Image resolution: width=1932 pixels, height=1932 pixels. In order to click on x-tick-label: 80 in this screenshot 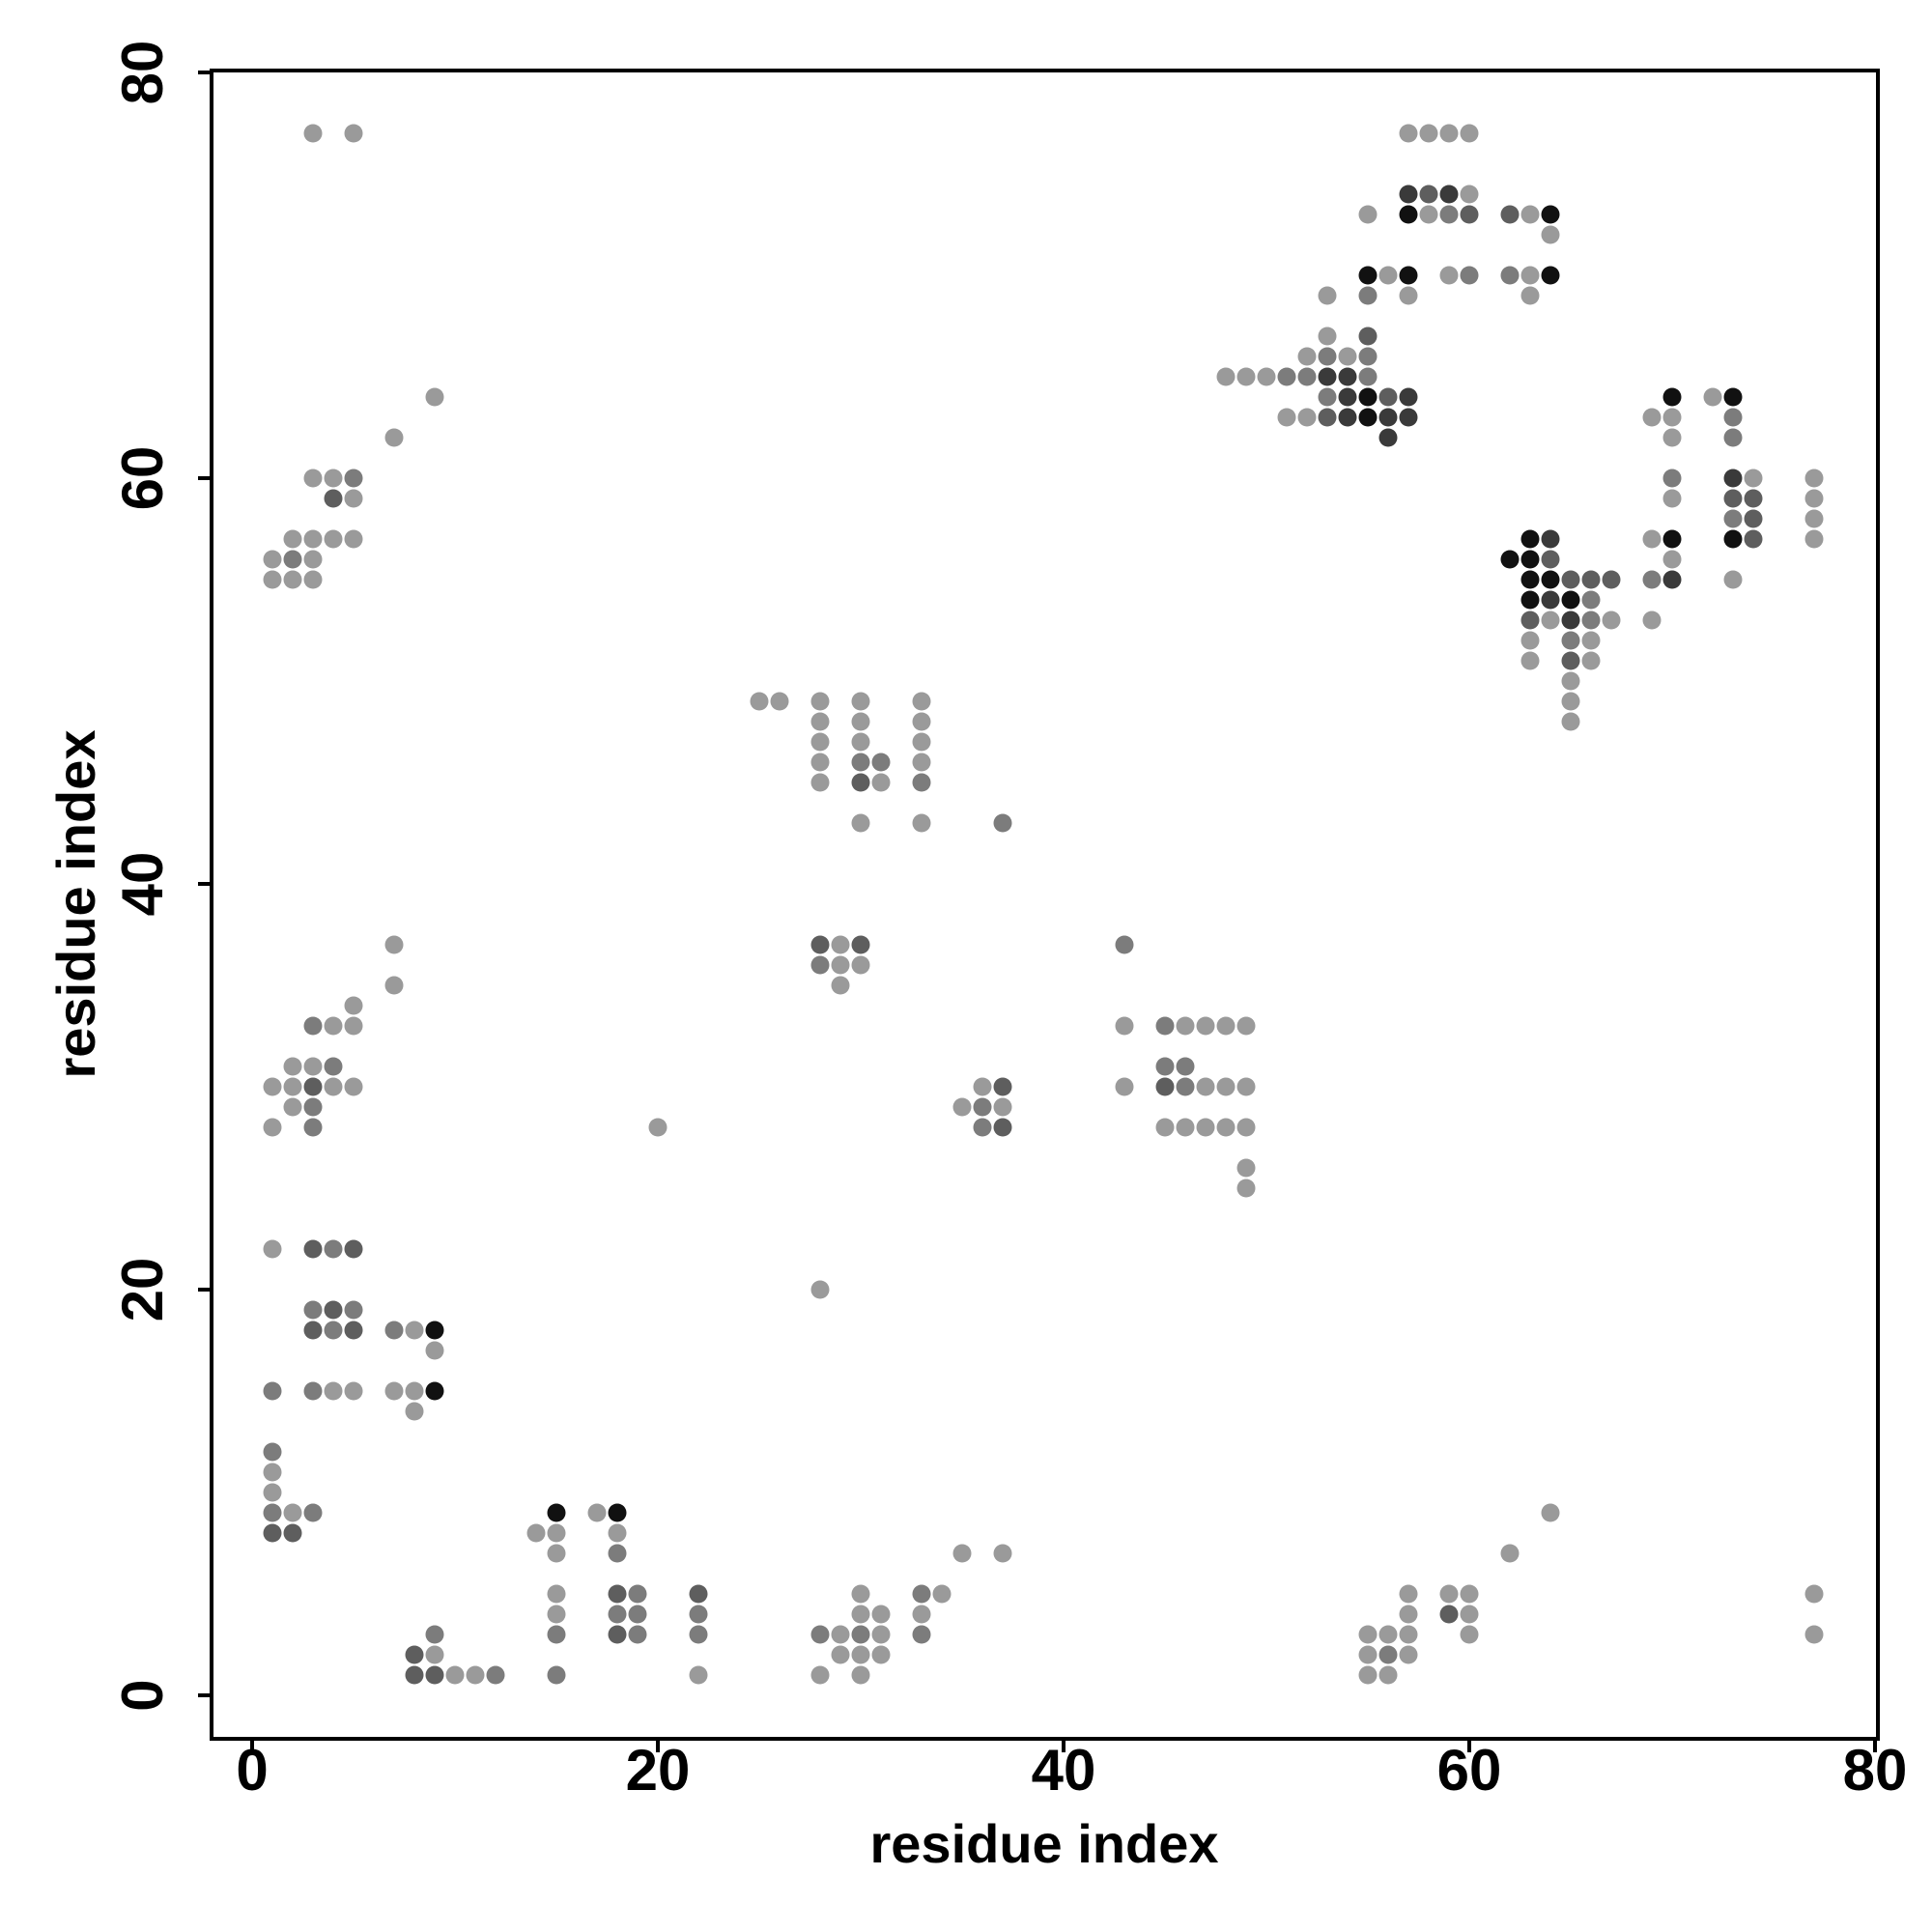, I will do `click(1875, 1770)`.